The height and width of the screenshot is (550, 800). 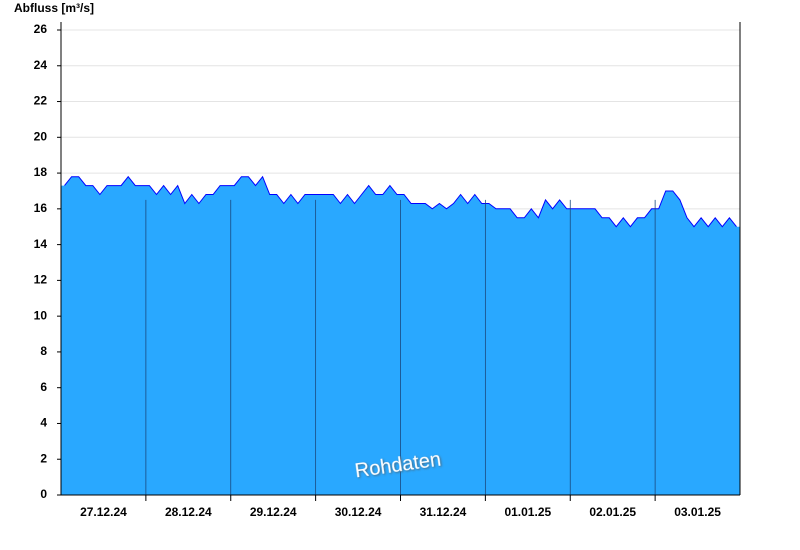 What do you see at coordinates (697, 512) in the screenshot?
I see `x-tick-label: 03.01.25` at bounding box center [697, 512].